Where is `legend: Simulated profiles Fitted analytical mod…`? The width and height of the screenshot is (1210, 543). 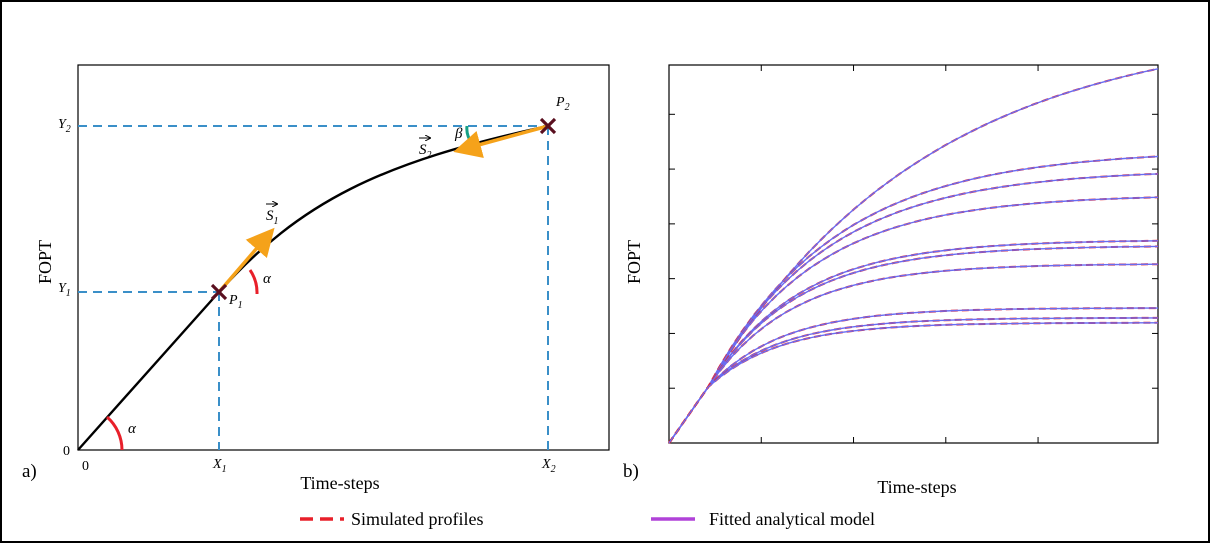 legend: Simulated profiles Fitted analytical mod… is located at coordinates (587, 519).